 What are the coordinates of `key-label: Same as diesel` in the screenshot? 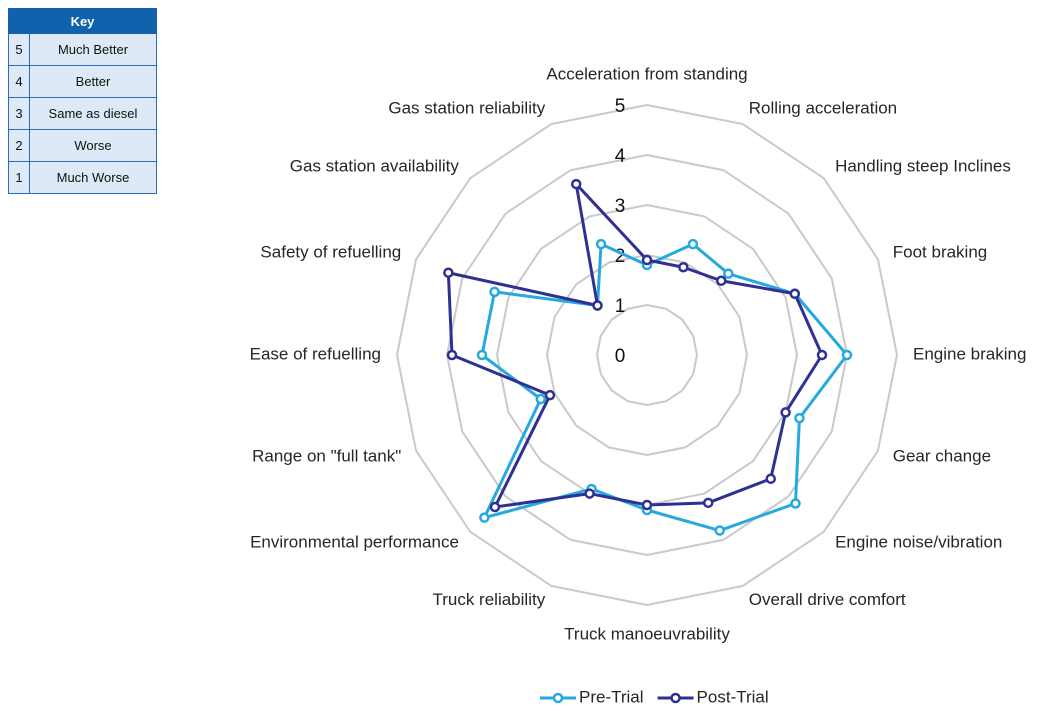 It's located at (93, 113).